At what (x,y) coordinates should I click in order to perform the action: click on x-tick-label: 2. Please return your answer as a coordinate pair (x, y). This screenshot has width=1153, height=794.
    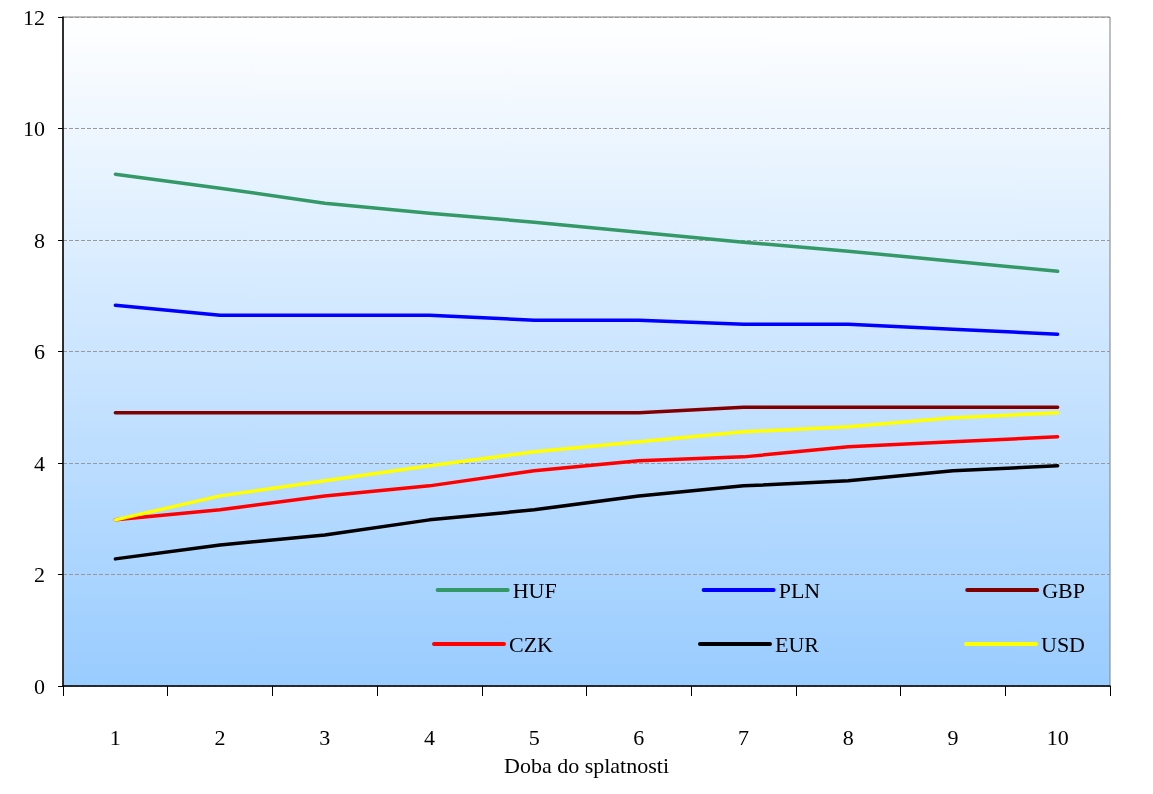
    Looking at the image, I should click on (220, 737).